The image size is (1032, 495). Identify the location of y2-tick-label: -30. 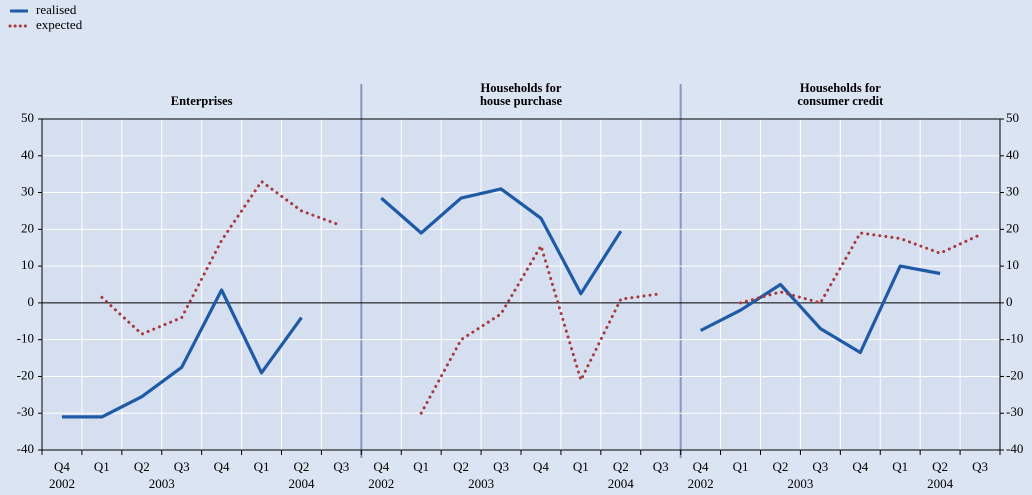
(1014, 411).